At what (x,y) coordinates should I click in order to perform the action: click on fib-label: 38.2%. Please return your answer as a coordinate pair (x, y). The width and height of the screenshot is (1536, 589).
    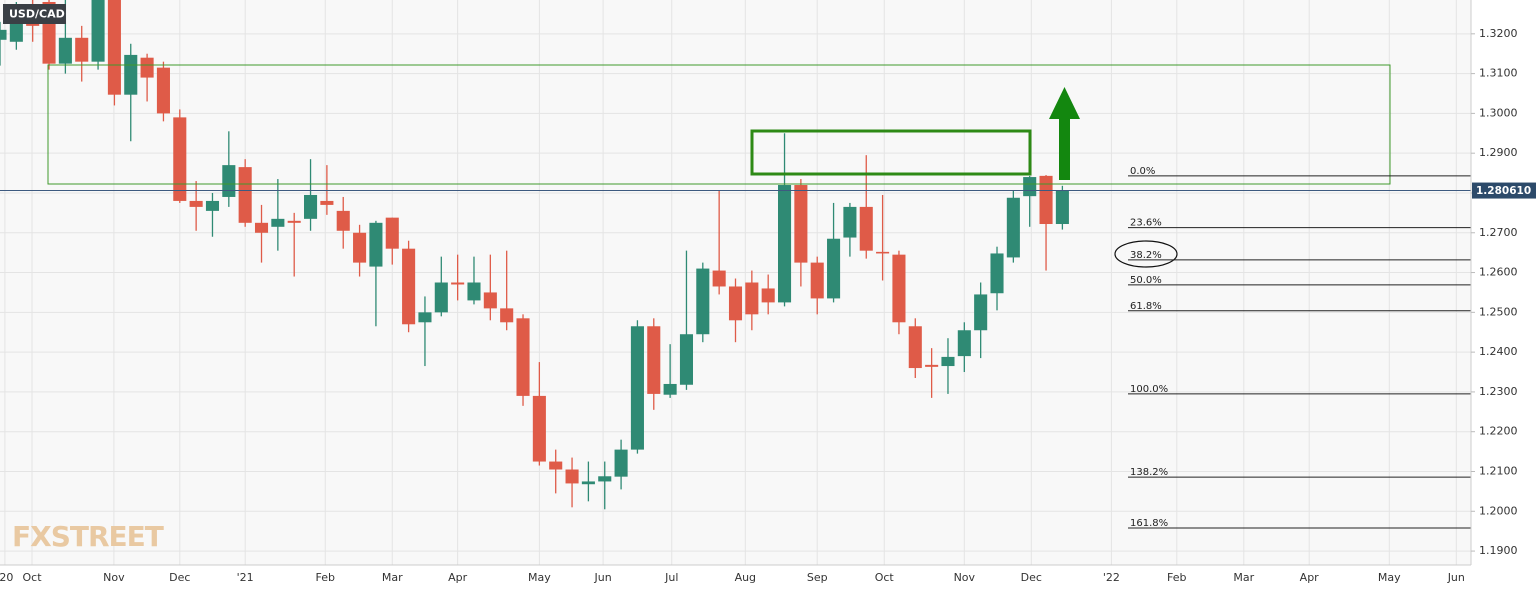
    Looking at the image, I should click on (1146, 255).